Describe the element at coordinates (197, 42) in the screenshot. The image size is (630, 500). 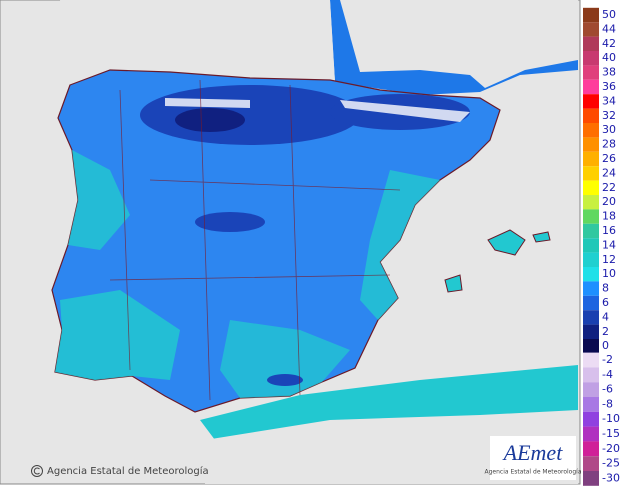
I see `sea-atlantic` at that location.